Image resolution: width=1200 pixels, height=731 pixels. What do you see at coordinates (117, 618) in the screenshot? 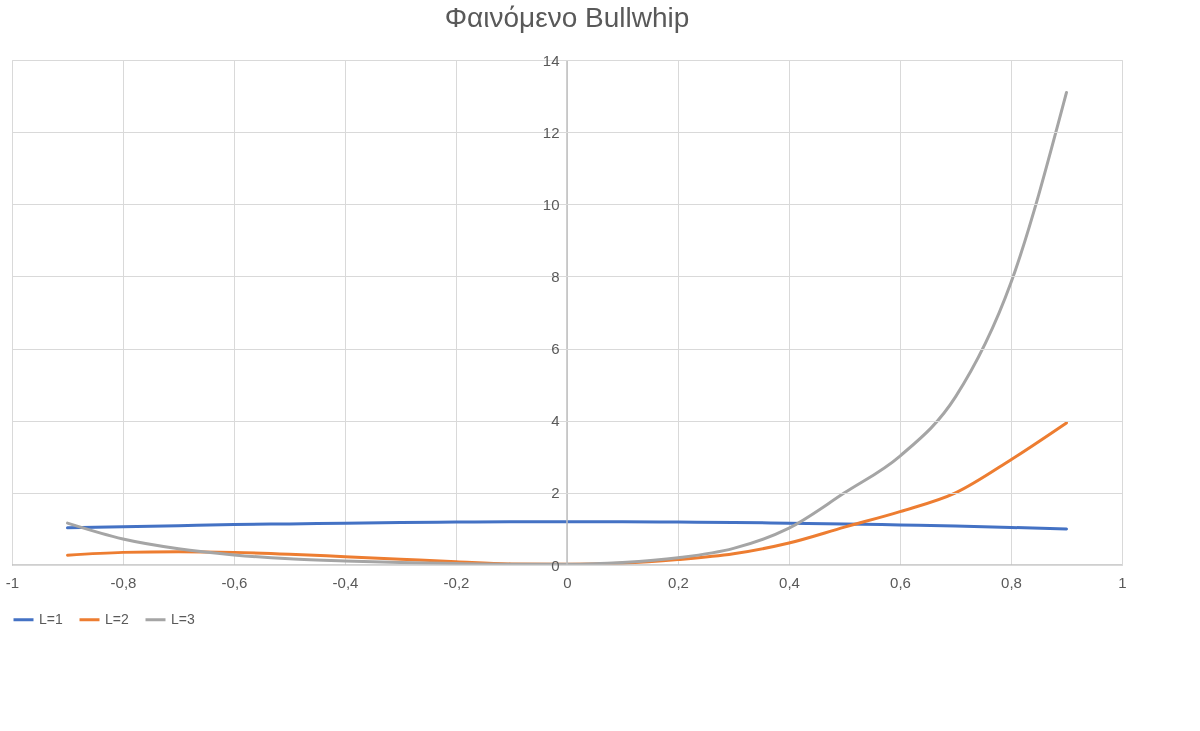
I see `legend-label: L=2` at bounding box center [117, 618].